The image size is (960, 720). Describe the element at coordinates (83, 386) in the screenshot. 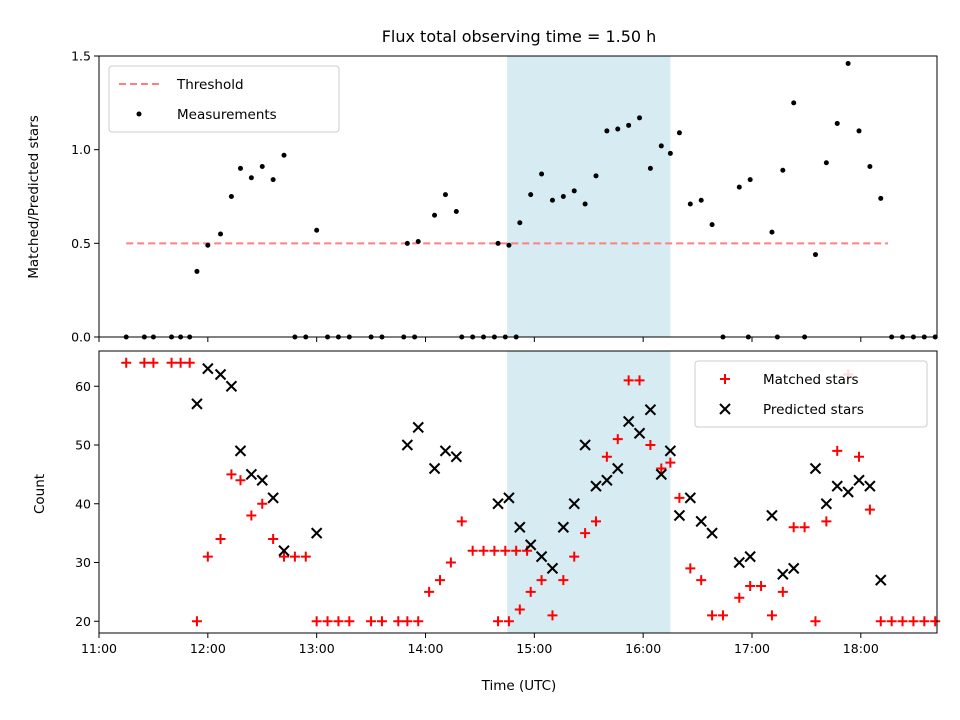

I see `y-tick-label: 60` at that location.